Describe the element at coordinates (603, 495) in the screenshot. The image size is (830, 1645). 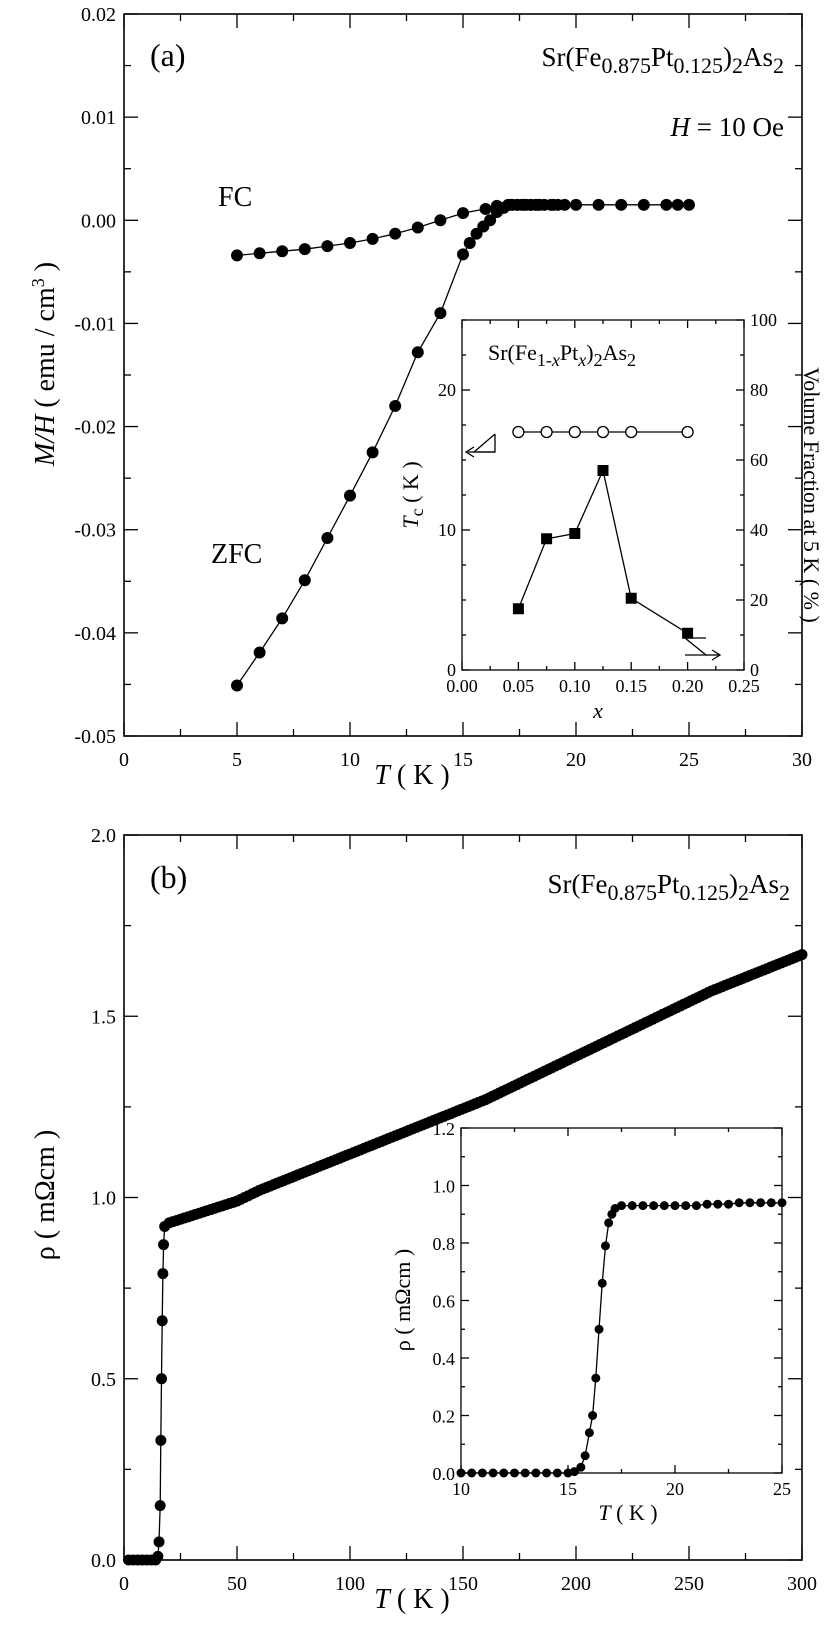
I see `panel-a-inset-background` at that location.